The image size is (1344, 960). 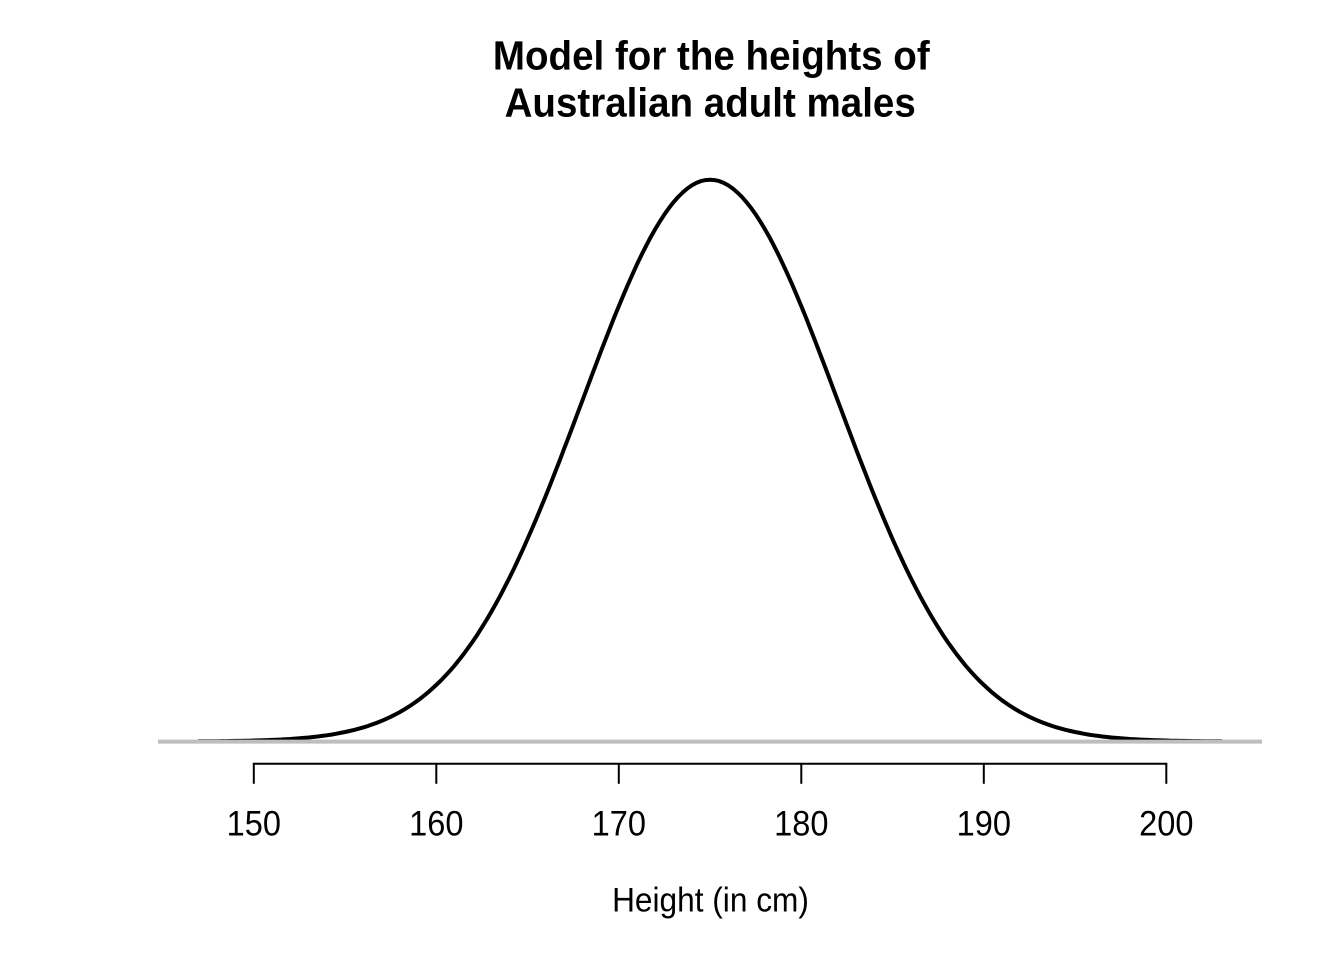 What do you see at coordinates (1166, 823) in the screenshot?
I see `svg-text: 200` at bounding box center [1166, 823].